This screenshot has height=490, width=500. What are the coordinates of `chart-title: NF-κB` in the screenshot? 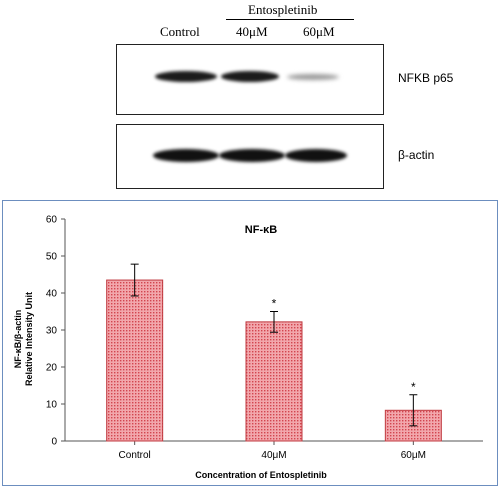 It's located at (261, 230).